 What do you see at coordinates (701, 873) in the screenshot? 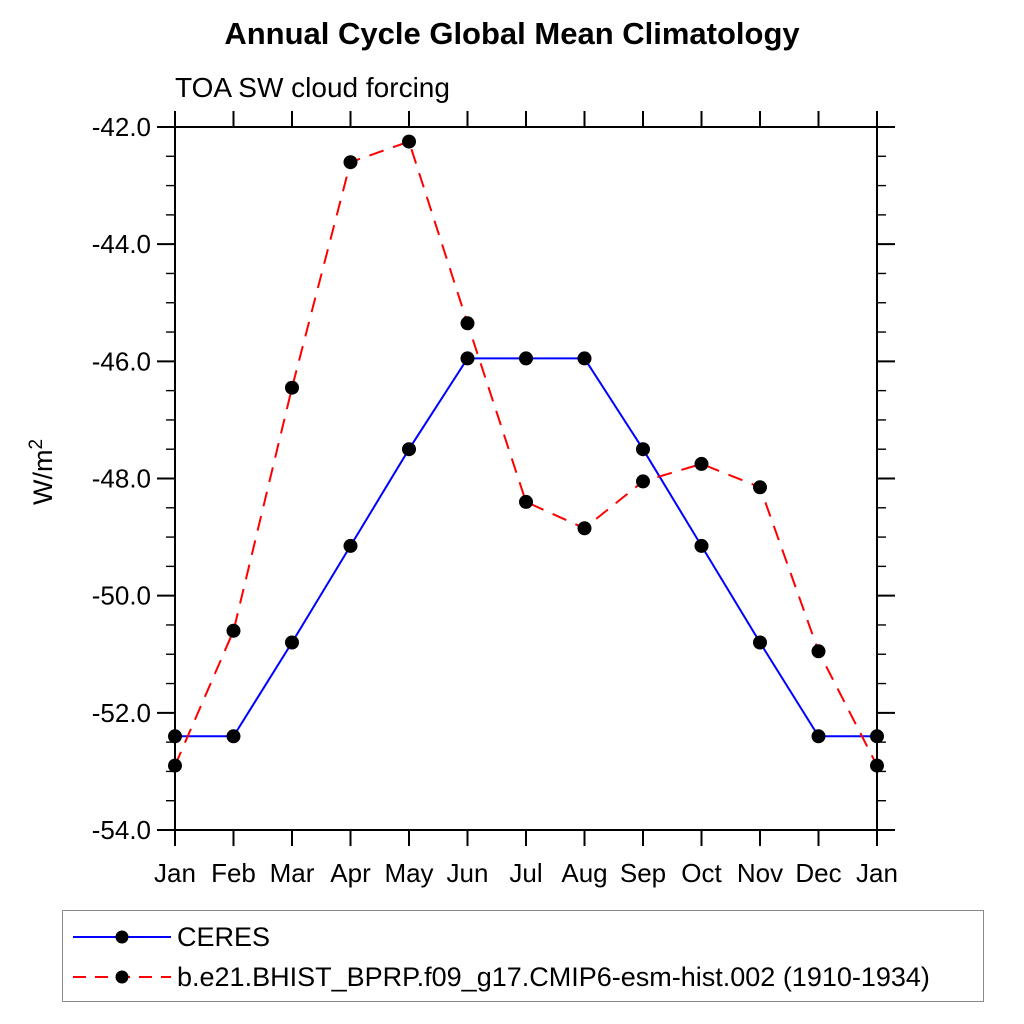
I see `x-tick-label: Oct` at bounding box center [701, 873].